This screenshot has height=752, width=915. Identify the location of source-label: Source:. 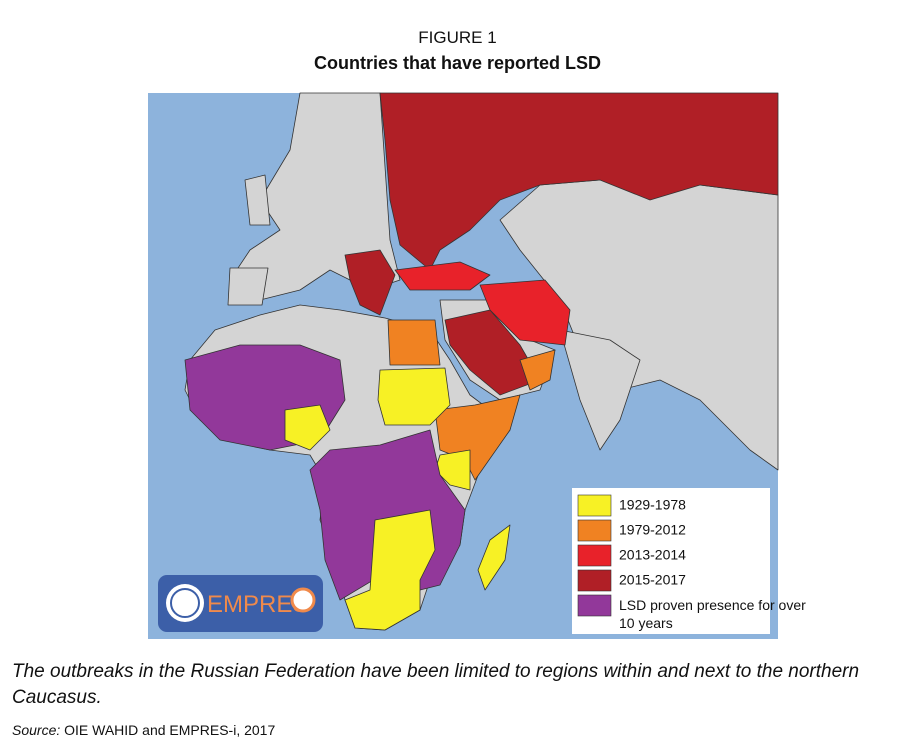
(36, 730).